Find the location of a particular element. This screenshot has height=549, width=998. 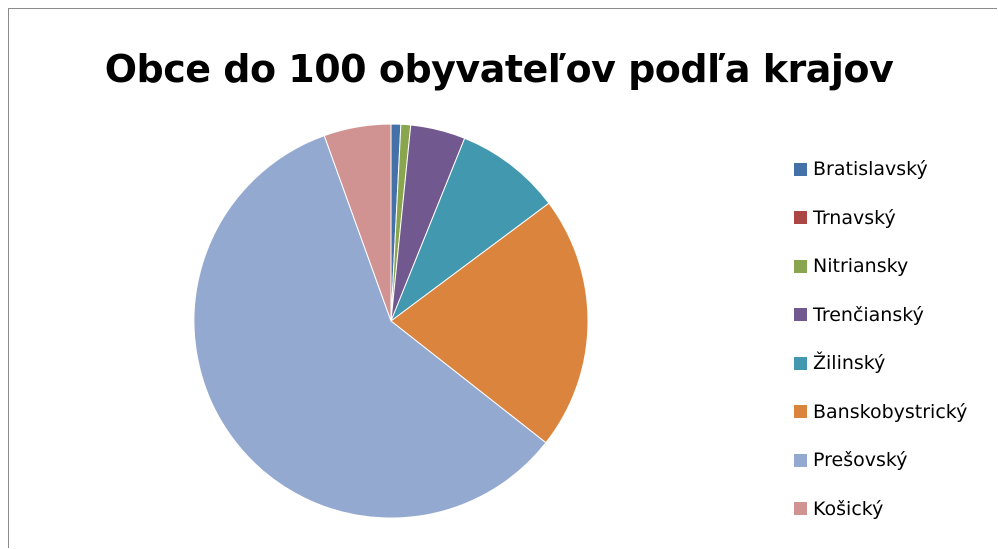

legend-label: Bratislavský is located at coordinates (870, 169).